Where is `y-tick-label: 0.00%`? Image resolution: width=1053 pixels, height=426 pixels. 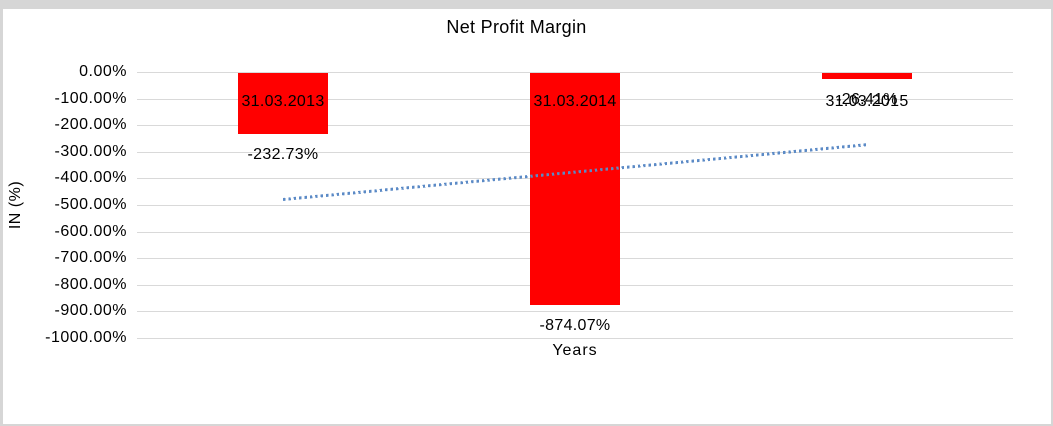
y-tick-label: 0.00% is located at coordinates (103, 71).